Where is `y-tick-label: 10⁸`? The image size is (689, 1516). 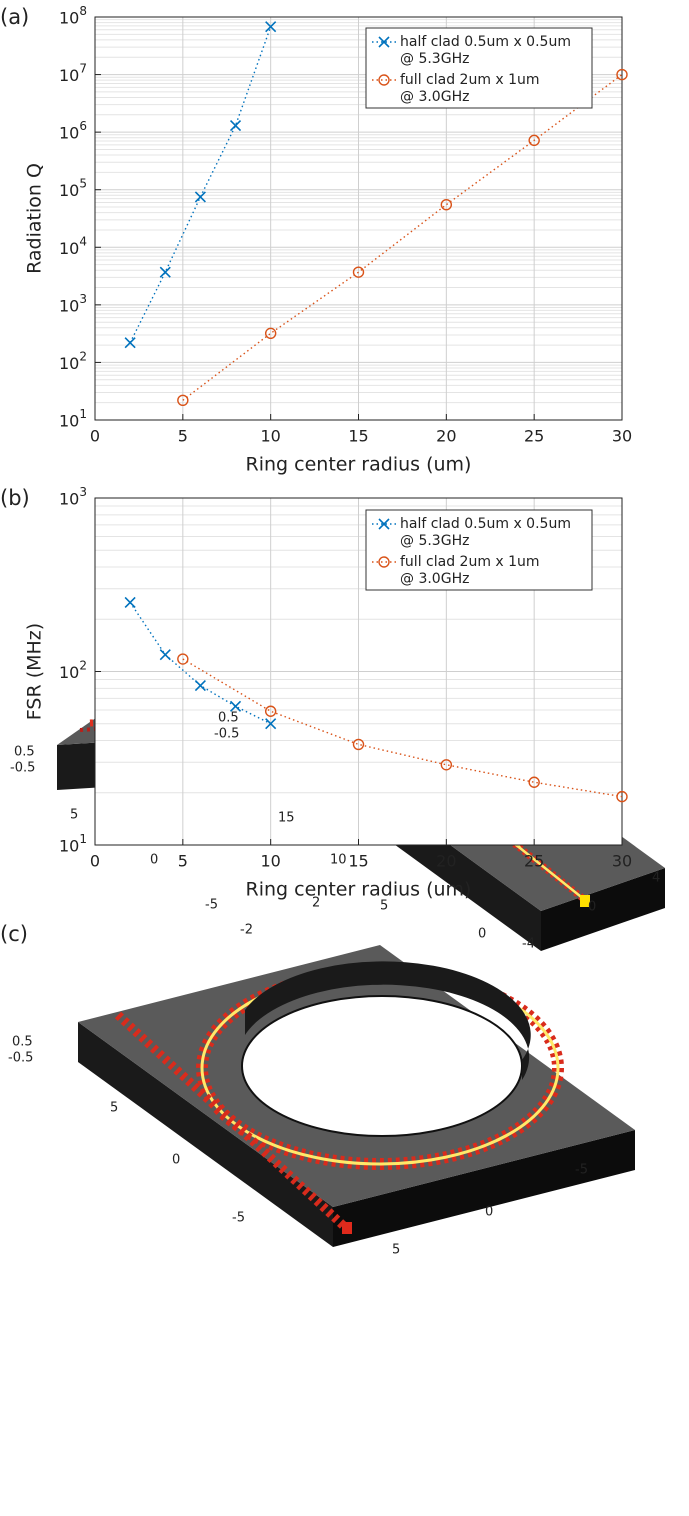 y-tick-label: 10⁸ is located at coordinates (73, 16).